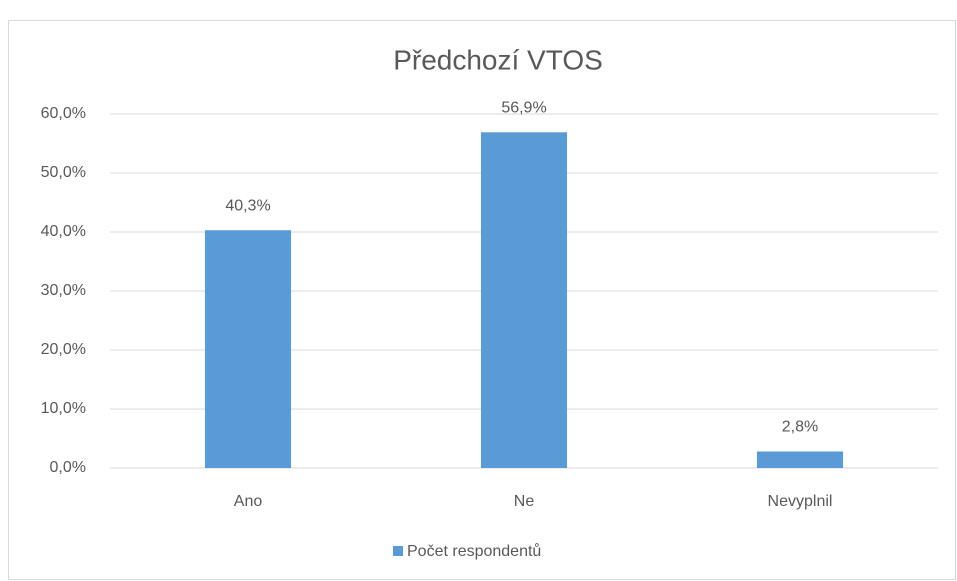 The width and height of the screenshot is (957, 581). What do you see at coordinates (63, 290) in the screenshot?
I see `y-tick-label: 30,0%` at bounding box center [63, 290].